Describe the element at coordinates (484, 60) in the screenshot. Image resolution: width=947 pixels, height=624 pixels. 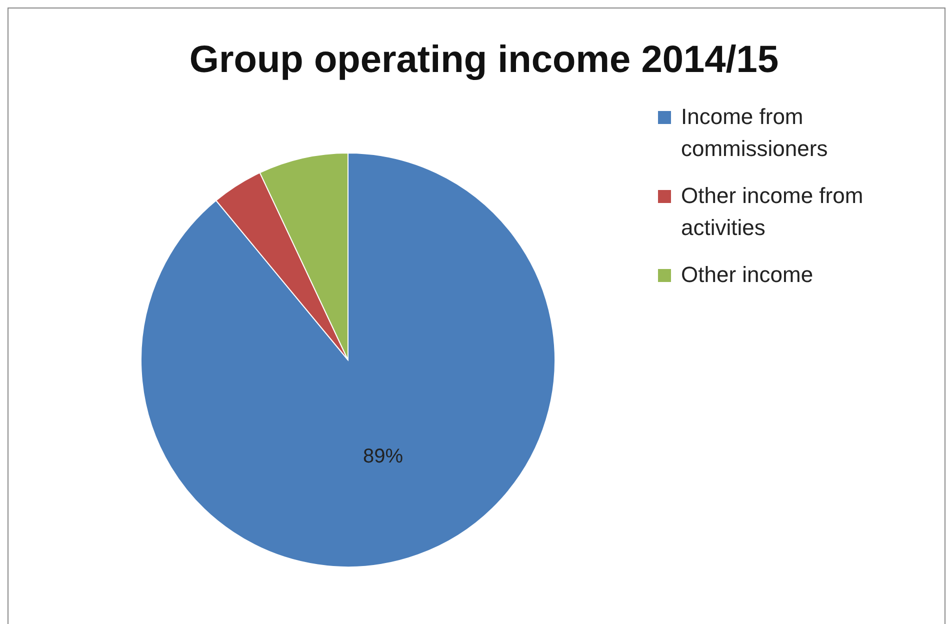
I see `chart-title: Group operating income 2014/15` at that location.